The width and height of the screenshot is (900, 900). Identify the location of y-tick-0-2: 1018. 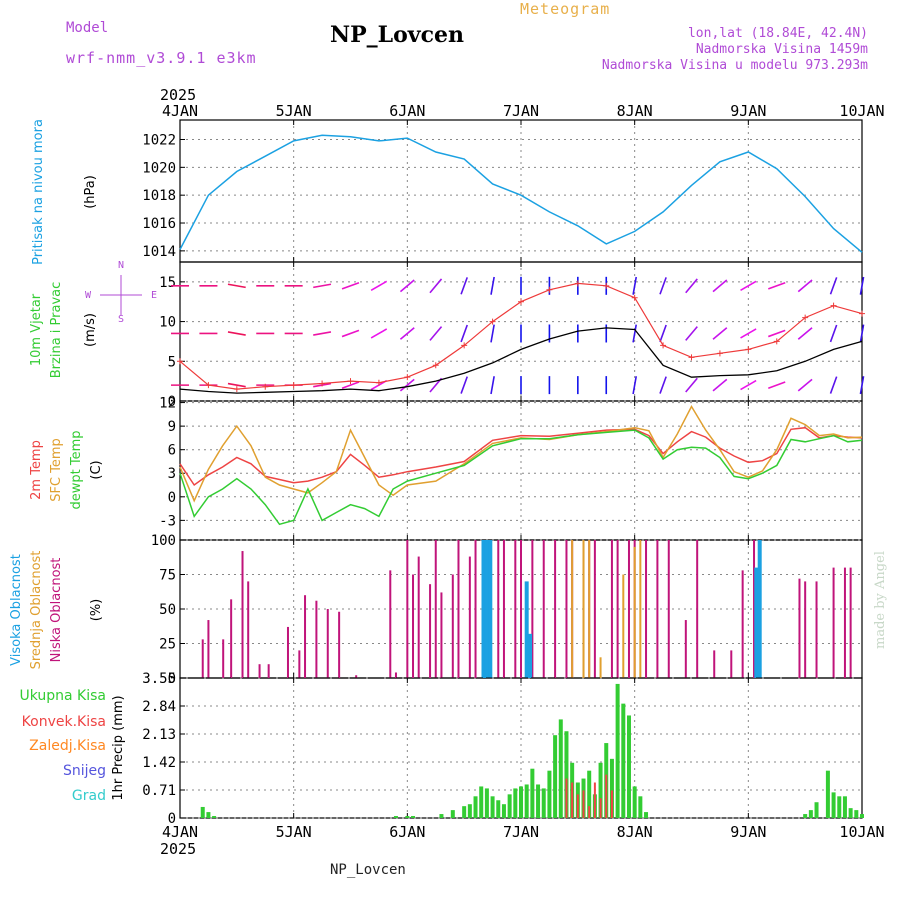
(159, 196).